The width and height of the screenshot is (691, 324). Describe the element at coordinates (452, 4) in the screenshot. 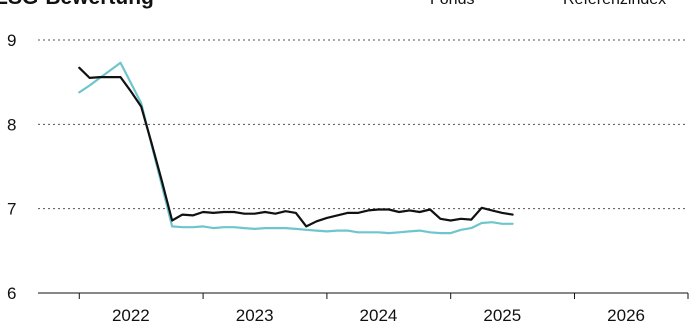

I see `legend-label-fonds: Fonds` at that location.